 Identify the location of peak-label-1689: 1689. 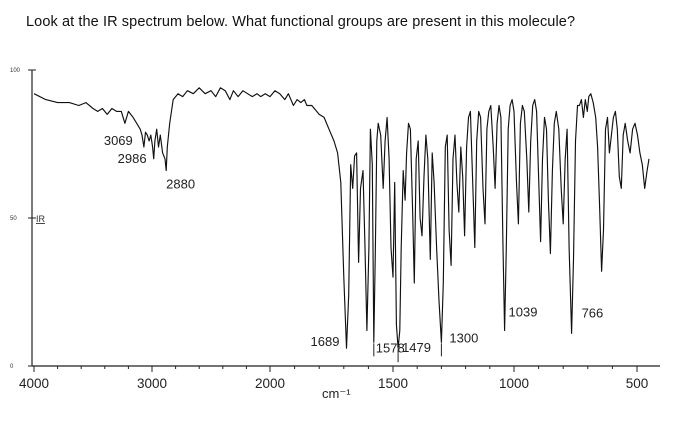
(325, 341).